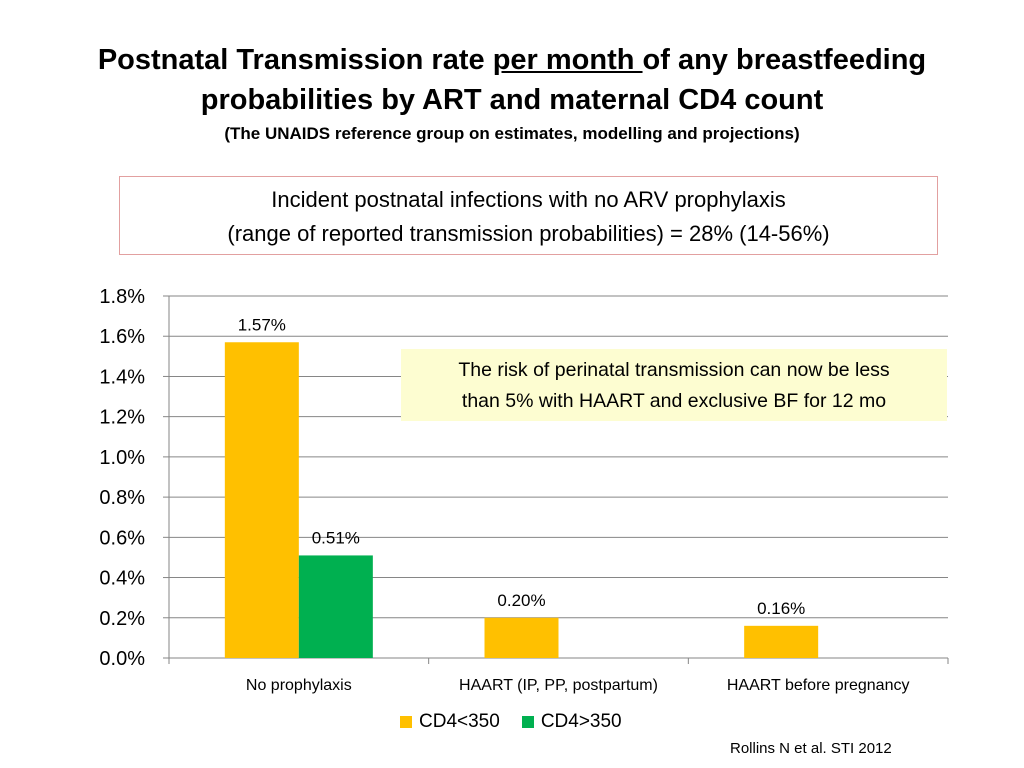 The image size is (1024, 768). I want to click on x-category-label: HAART (IP, PP, postpartum), so click(558, 685).